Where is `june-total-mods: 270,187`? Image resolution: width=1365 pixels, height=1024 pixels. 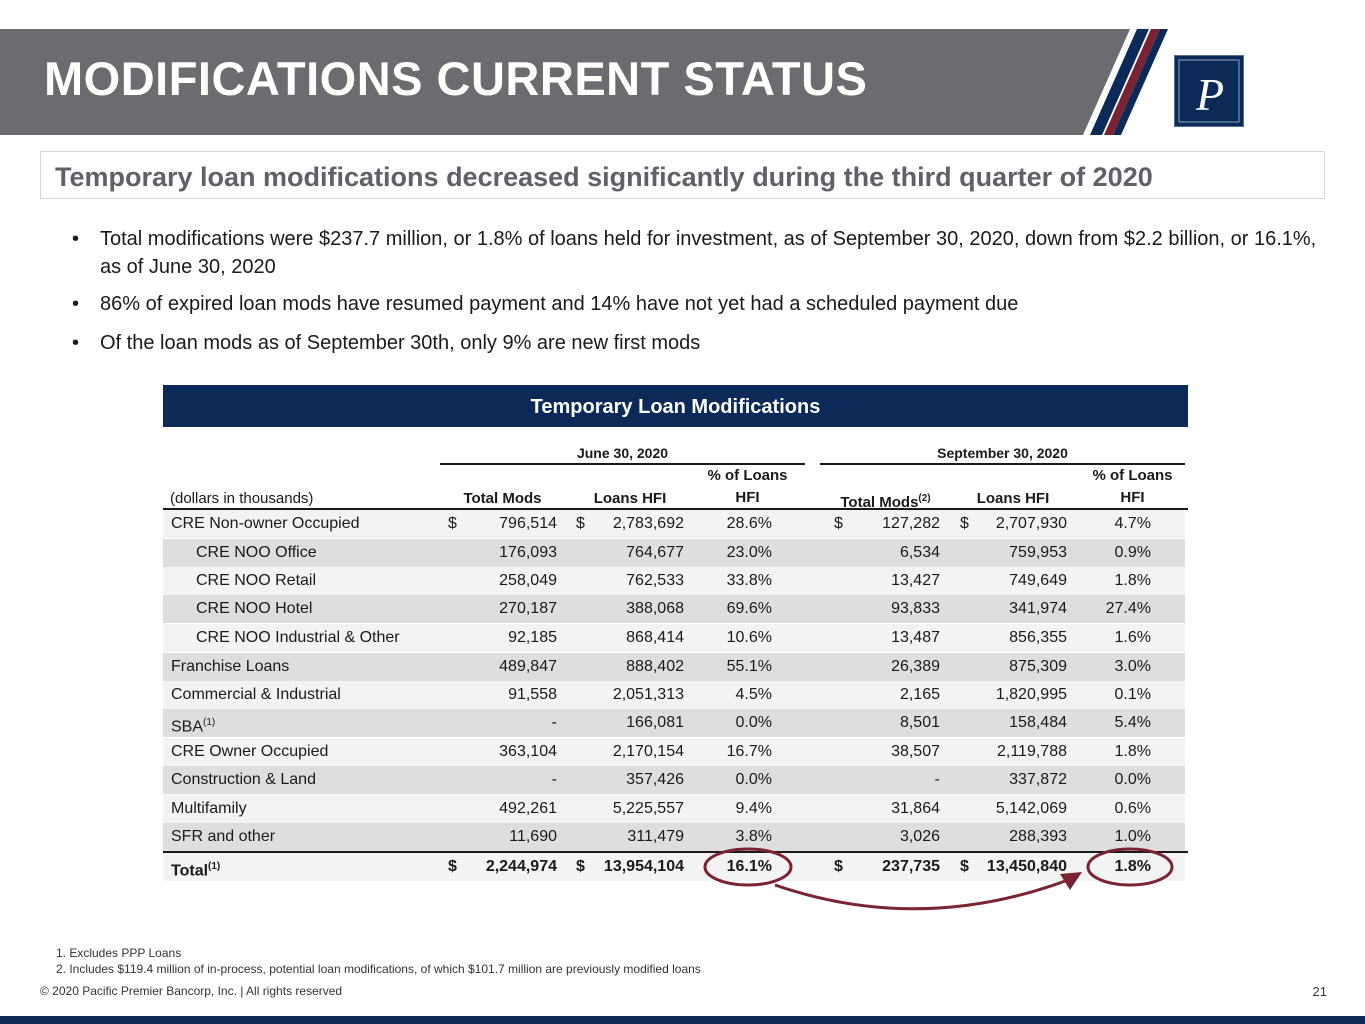 june-total-mods: 270,187 is located at coordinates (528, 608).